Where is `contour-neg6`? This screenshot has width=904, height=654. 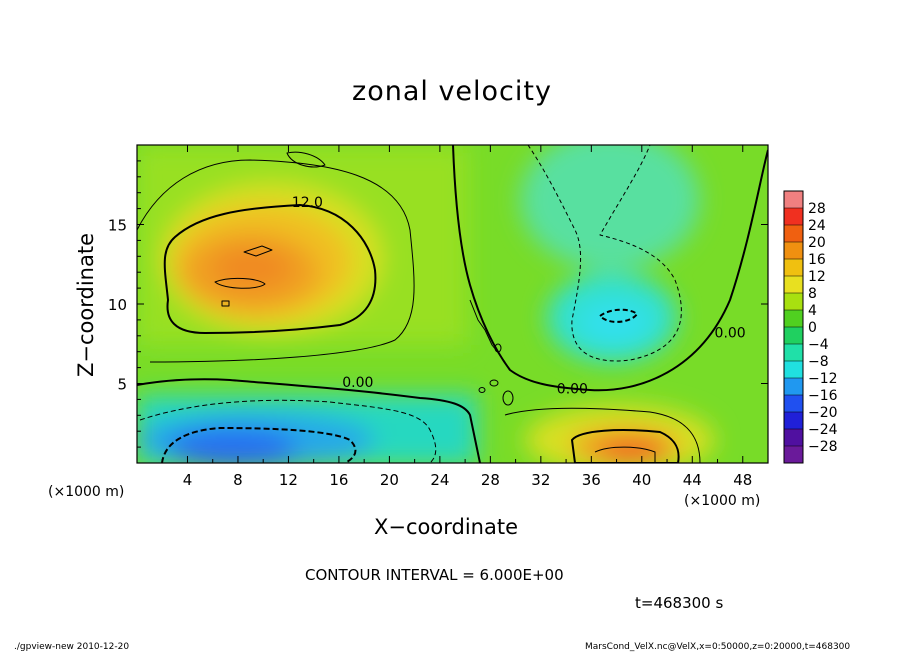
contour-neg6 is located at coordinates (288, 431).